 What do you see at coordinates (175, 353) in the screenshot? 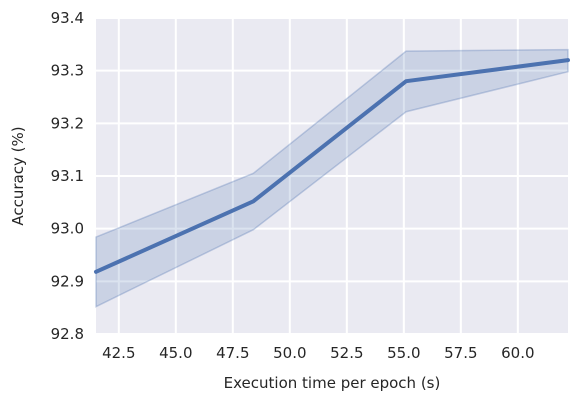
I see `x-tick-label: 45.0` at bounding box center [175, 353].